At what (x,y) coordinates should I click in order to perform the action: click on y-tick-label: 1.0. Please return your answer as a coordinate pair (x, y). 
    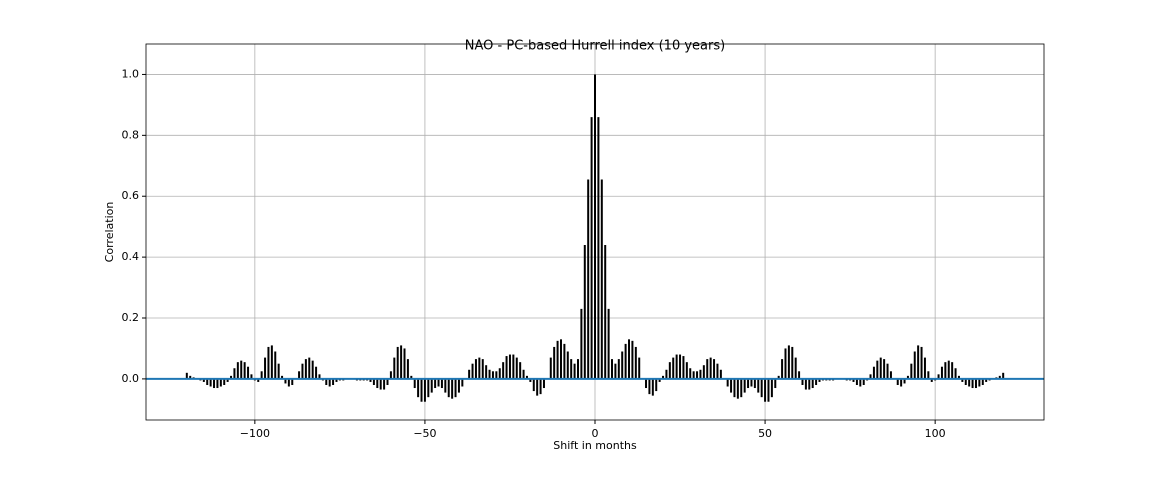
    Looking at the image, I should click on (131, 73).